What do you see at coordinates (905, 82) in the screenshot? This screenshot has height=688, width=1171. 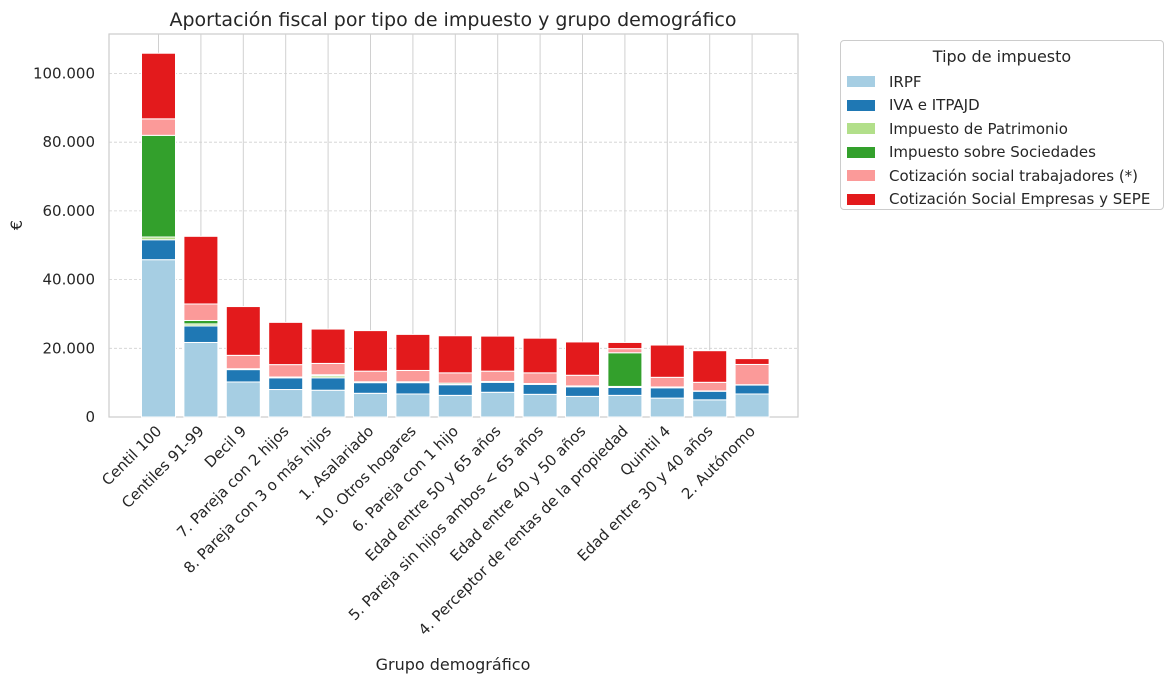 I see `legend-label: IRPF` at bounding box center [905, 82].